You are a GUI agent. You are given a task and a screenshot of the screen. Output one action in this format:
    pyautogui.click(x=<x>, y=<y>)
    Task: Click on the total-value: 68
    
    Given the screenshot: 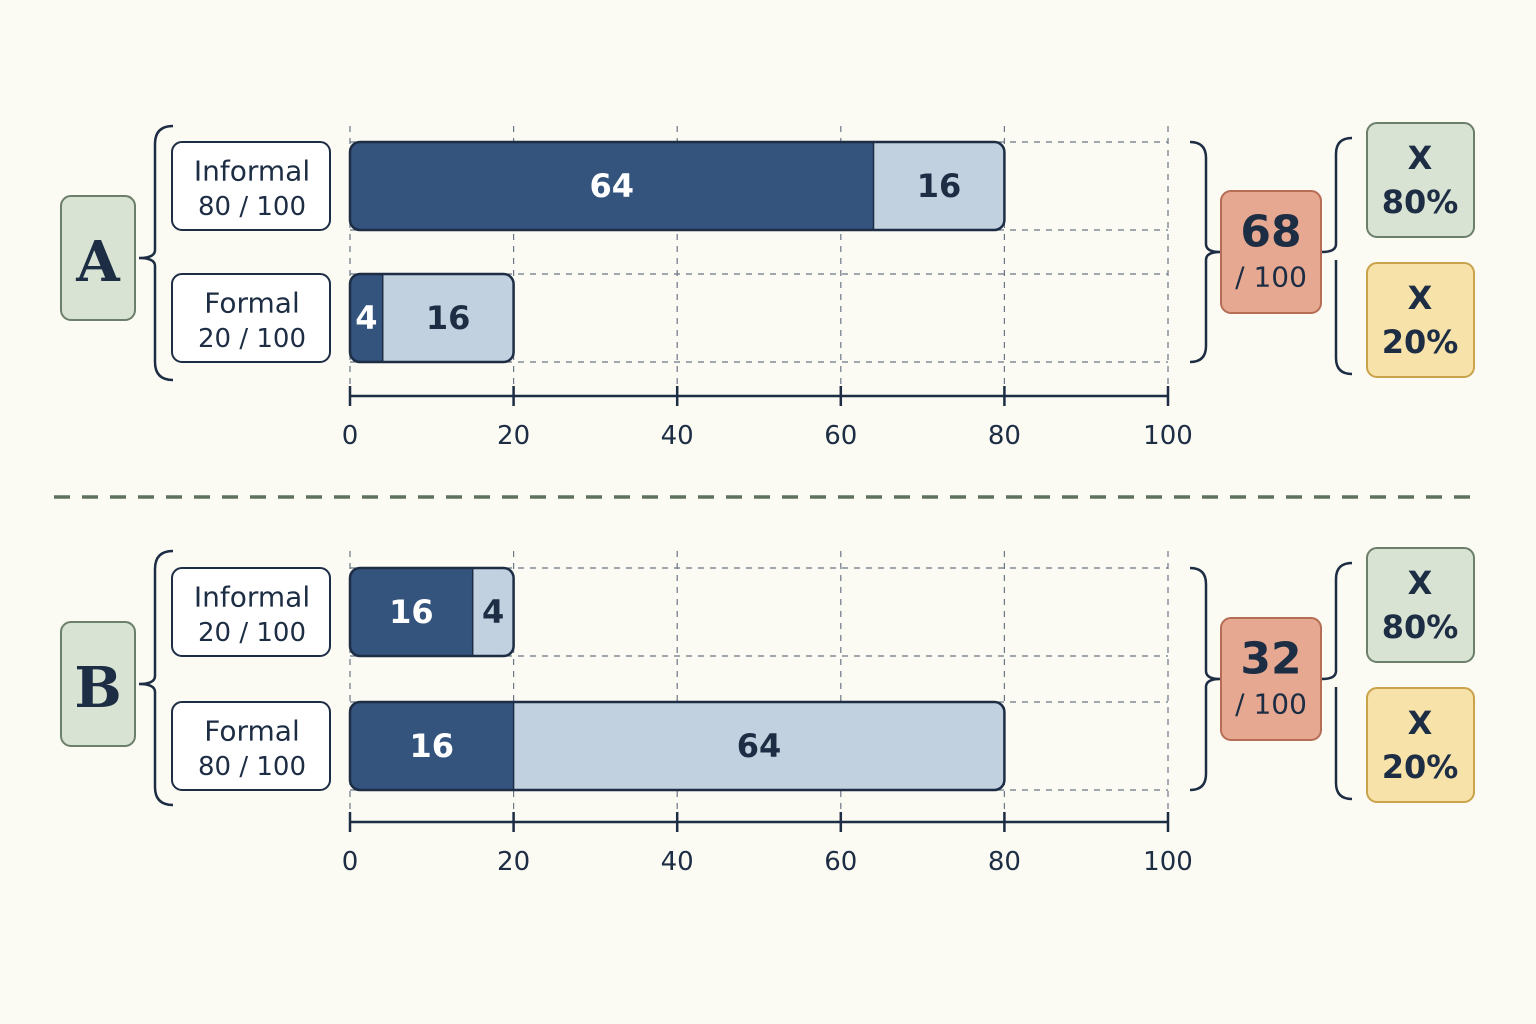 What is the action you would take?
    pyautogui.click(x=1270, y=232)
    